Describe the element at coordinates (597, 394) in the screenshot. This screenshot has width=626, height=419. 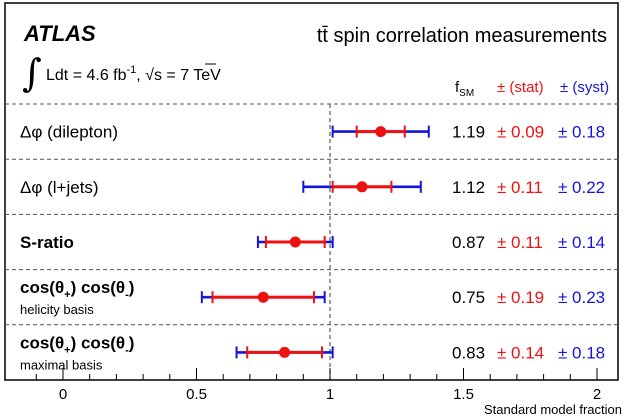
I see `x-tick-label: 2` at that location.